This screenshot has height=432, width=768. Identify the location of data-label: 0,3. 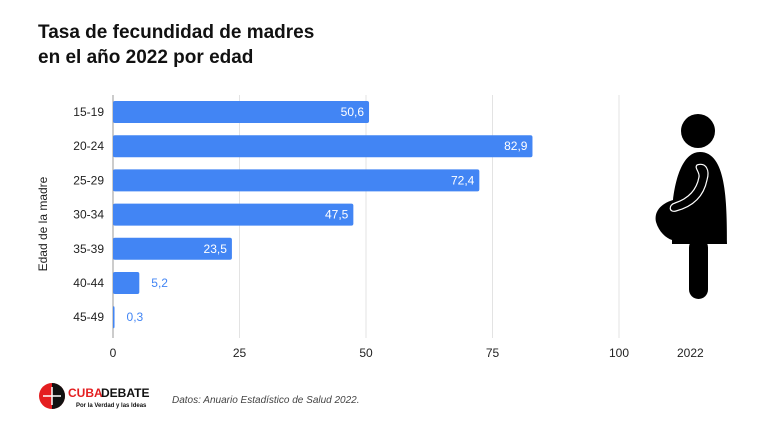
(135, 317).